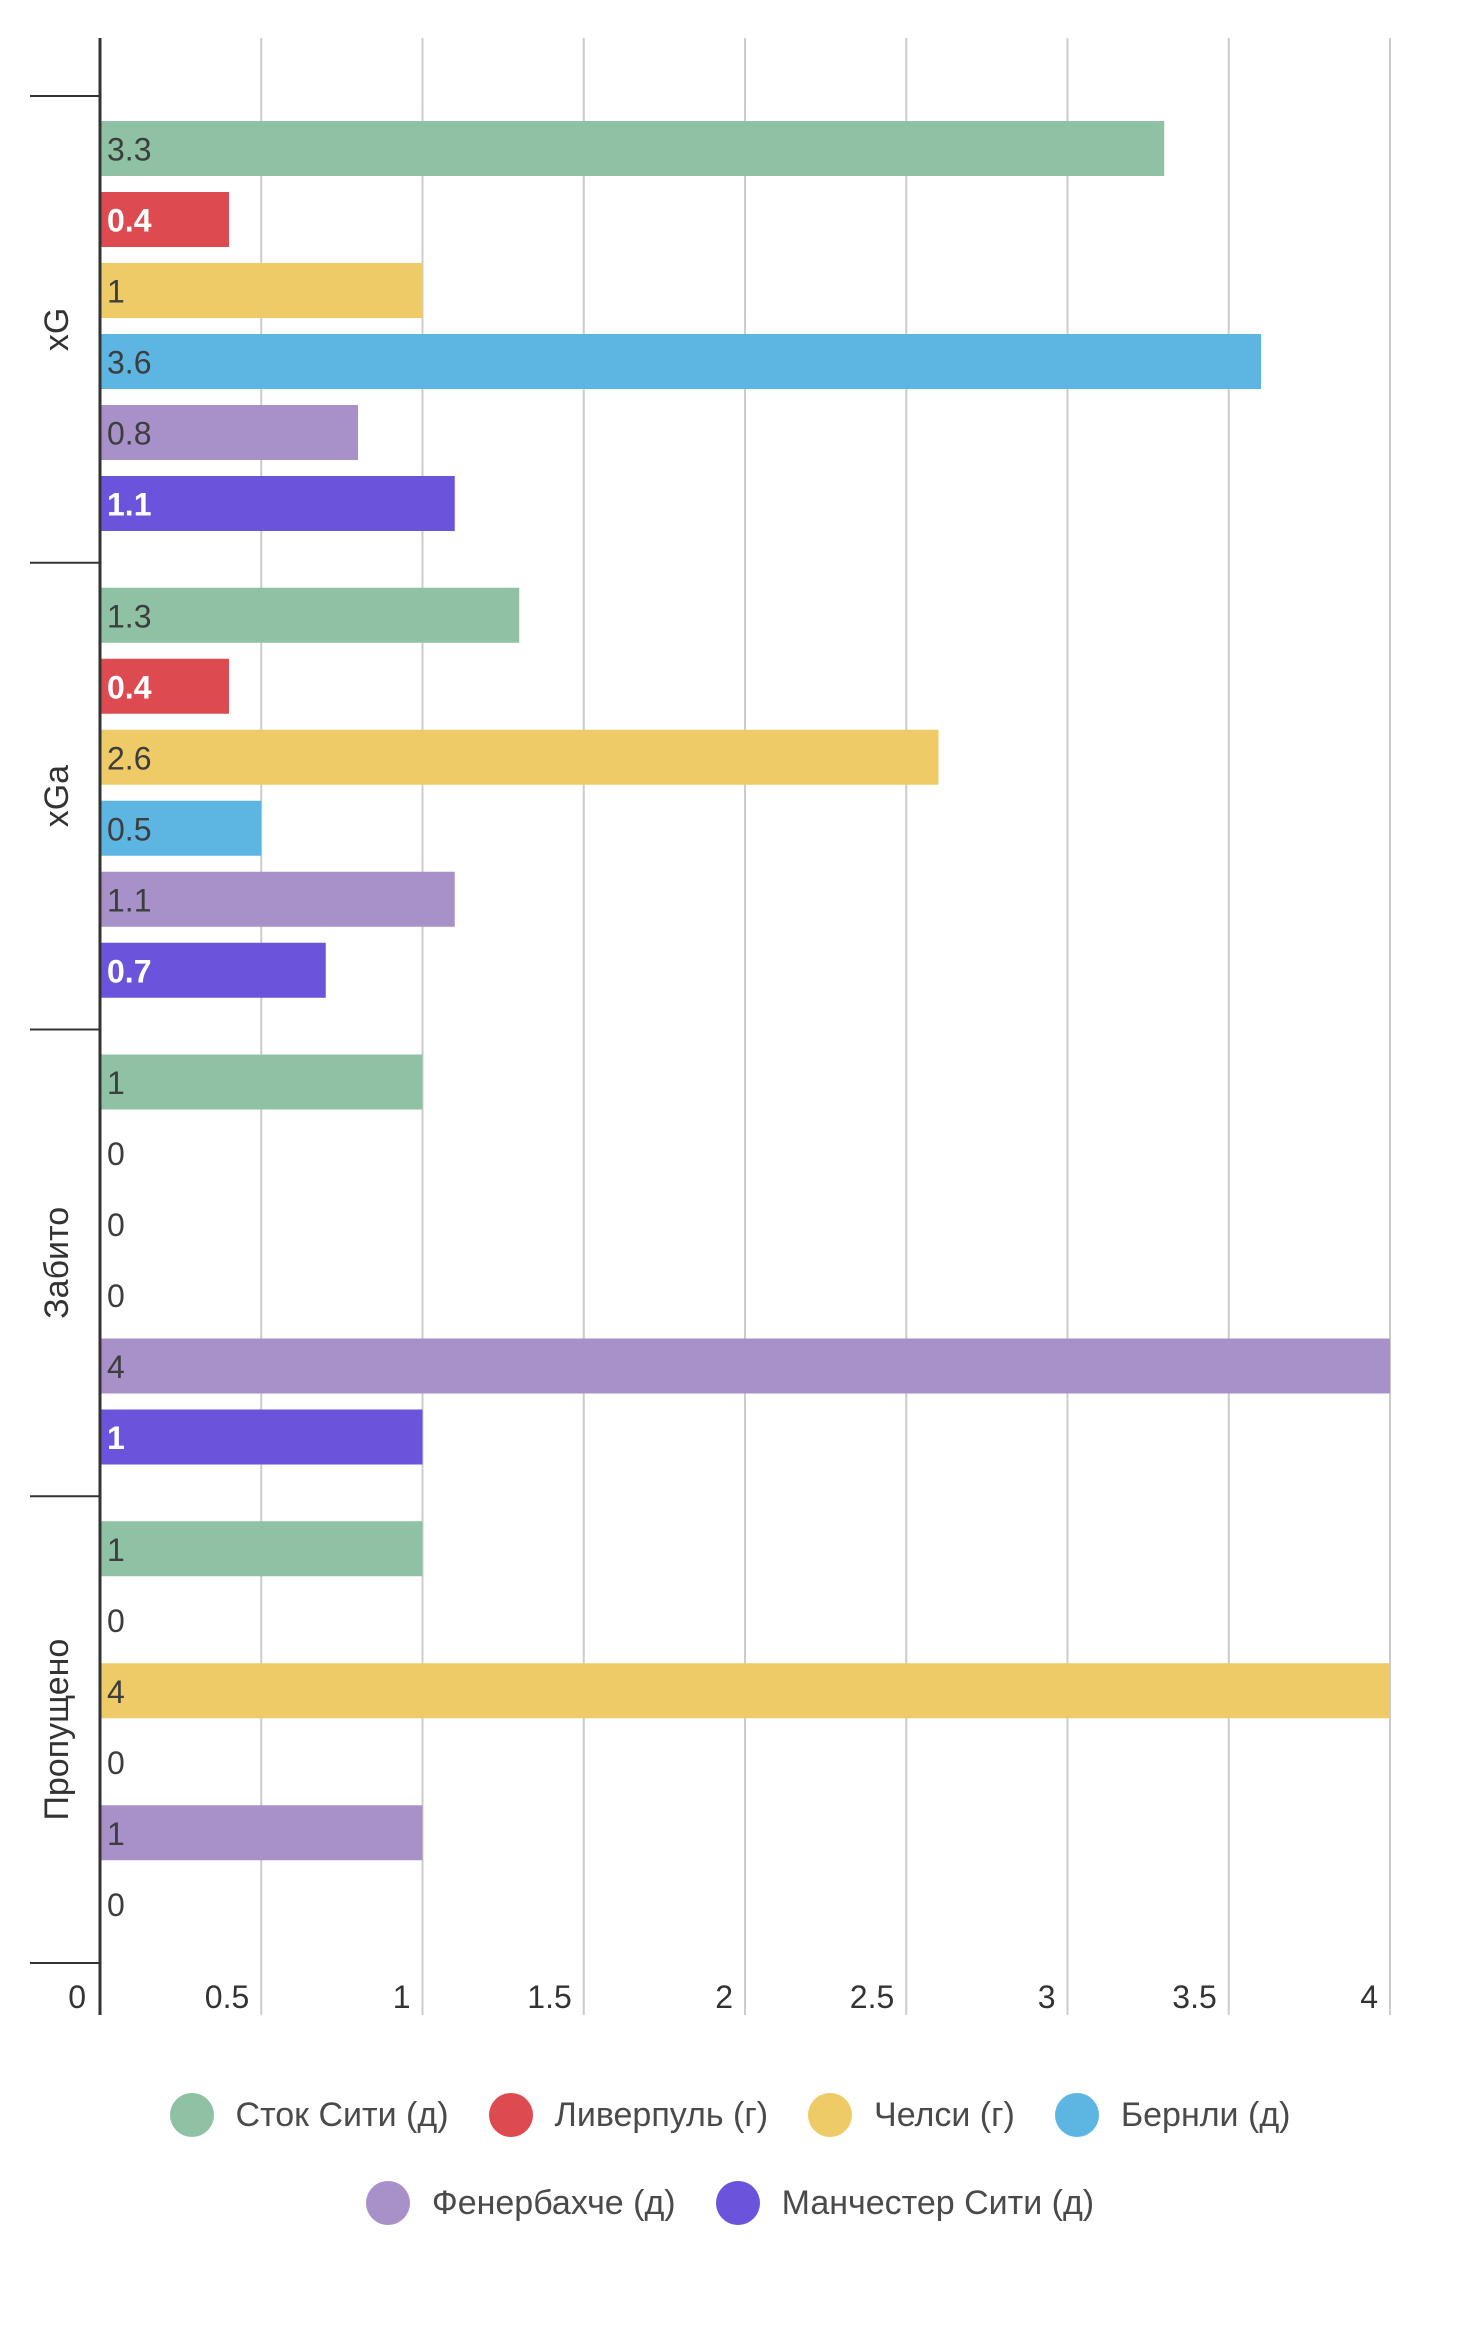 This screenshot has height=2325, width=1460. What do you see at coordinates (549, 1997) in the screenshot?
I see `x-tick-label: 1.5` at bounding box center [549, 1997].